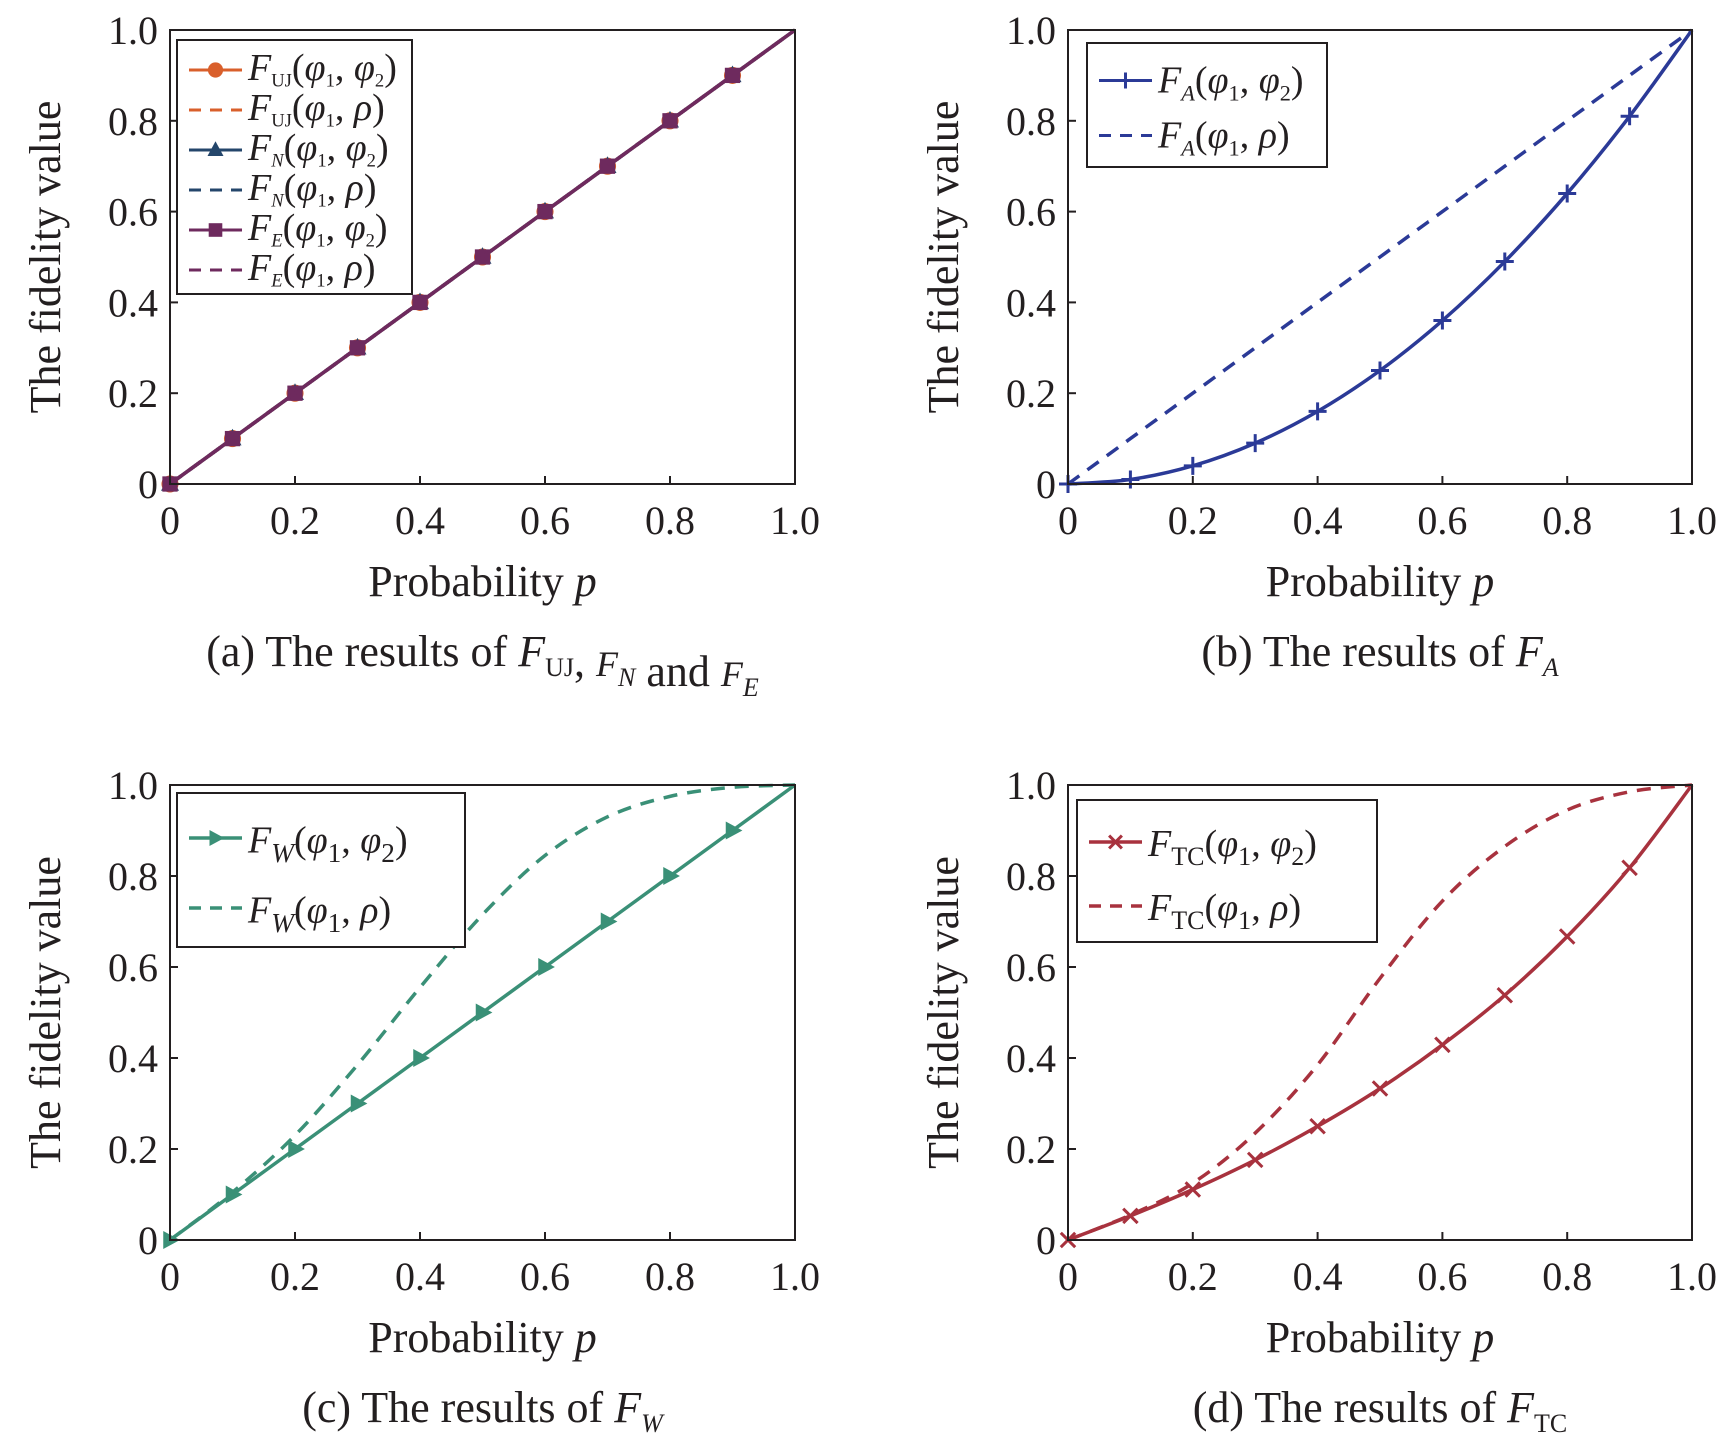 The height and width of the screenshot is (1449, 1732). I want to click on panel-caption: (b) The results of FA, so click(1379, 654).